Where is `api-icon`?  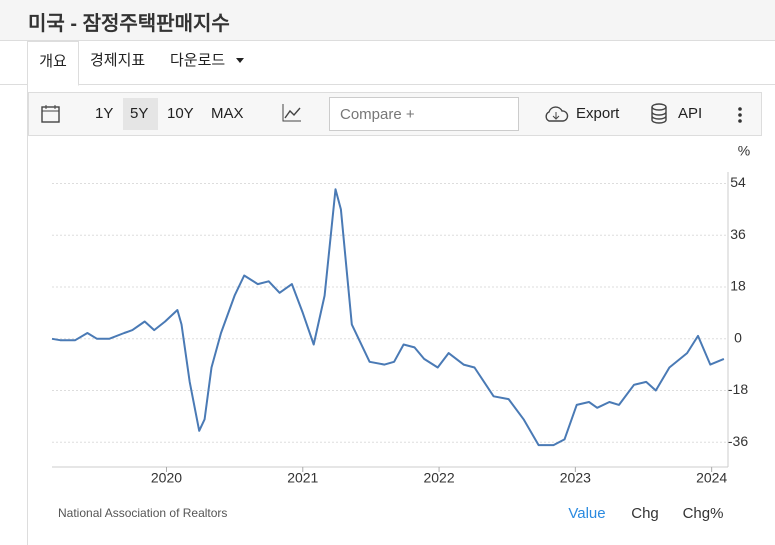 api-icon is located at coordinates (659, 114).